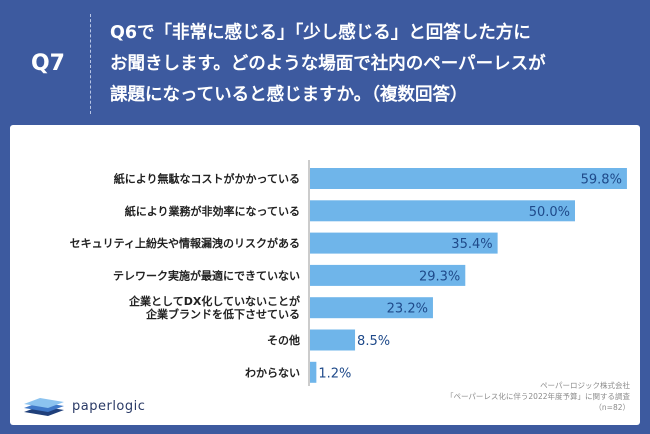 This screenshot has height=434, width=650. I want to click on value-label-4: 23.2%, so click(407, 309).